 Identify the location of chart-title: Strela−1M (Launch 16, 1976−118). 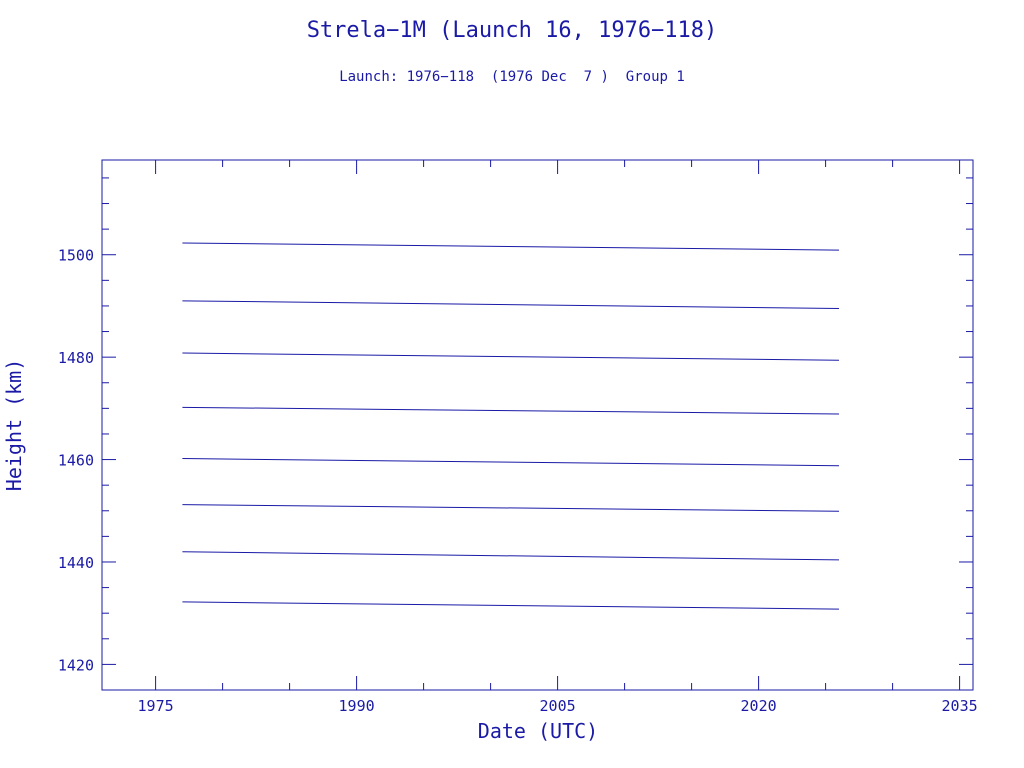
(512, 30).